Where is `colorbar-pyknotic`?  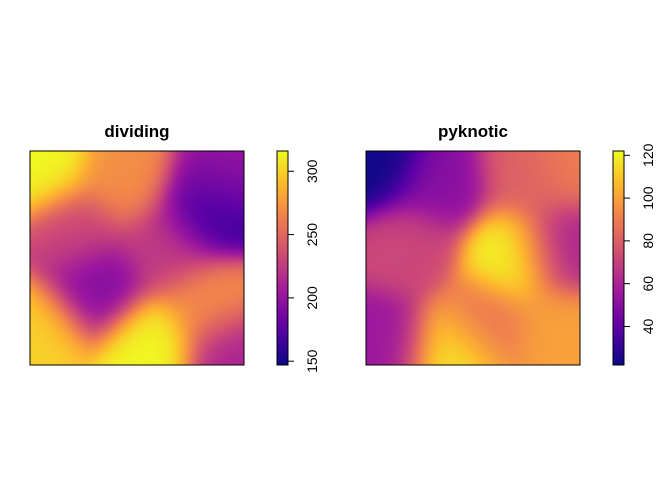 colorbar-pyknotic is located at coordinates (618, 258).